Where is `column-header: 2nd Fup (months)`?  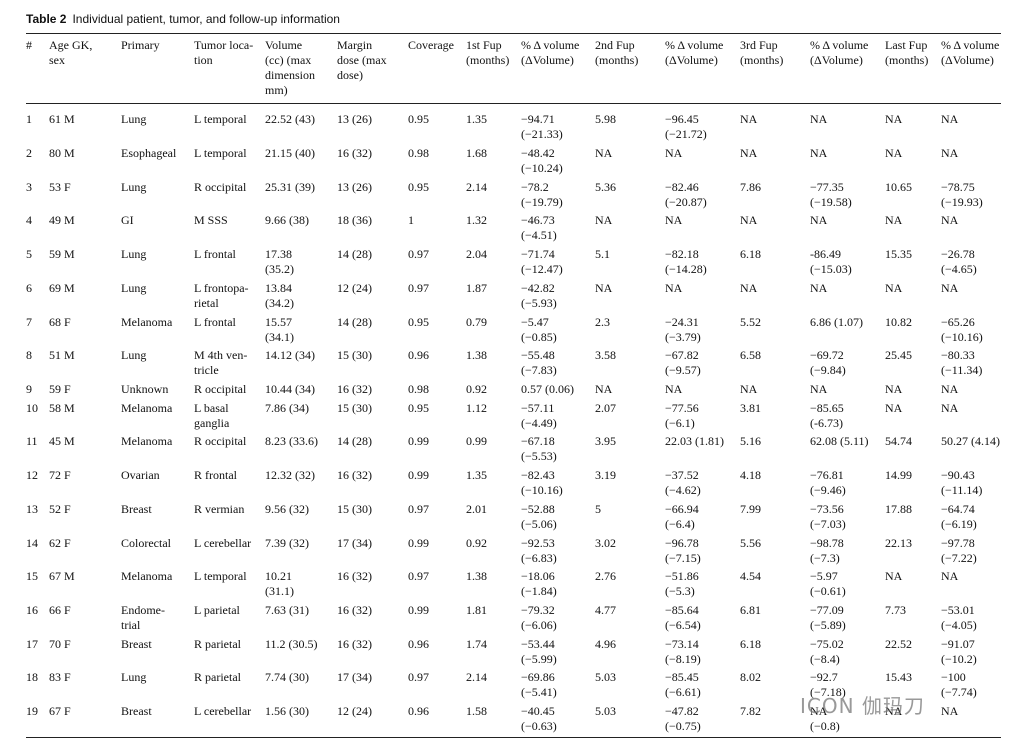 column-header: 2nd Fup (months) is located at coordinates (616, 53).